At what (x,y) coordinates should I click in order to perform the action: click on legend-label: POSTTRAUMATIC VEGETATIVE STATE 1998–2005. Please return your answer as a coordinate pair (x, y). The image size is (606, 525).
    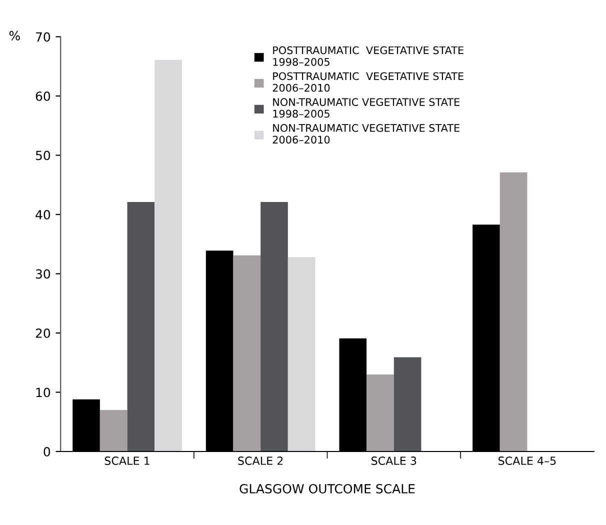
    Looking at the image, I should click on (368, 56).